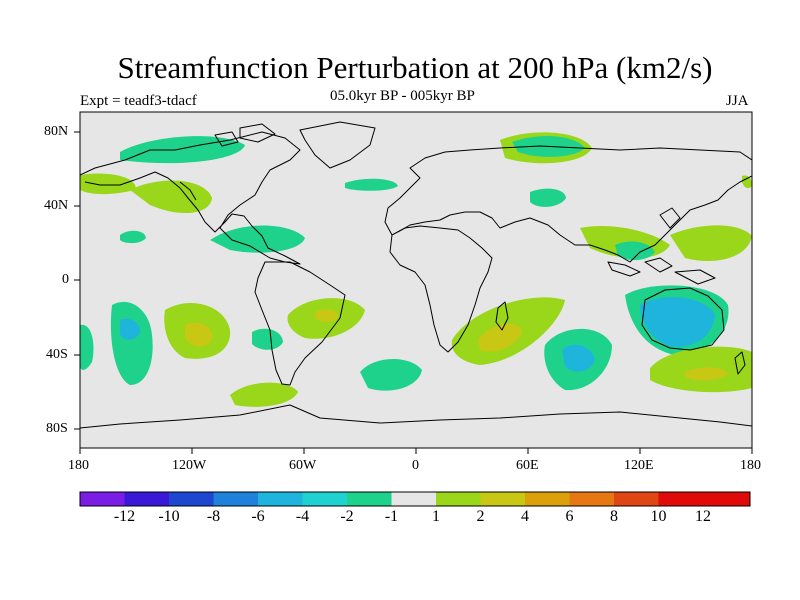  I want to click on x-tick-label: 120W, so click(189, 465).